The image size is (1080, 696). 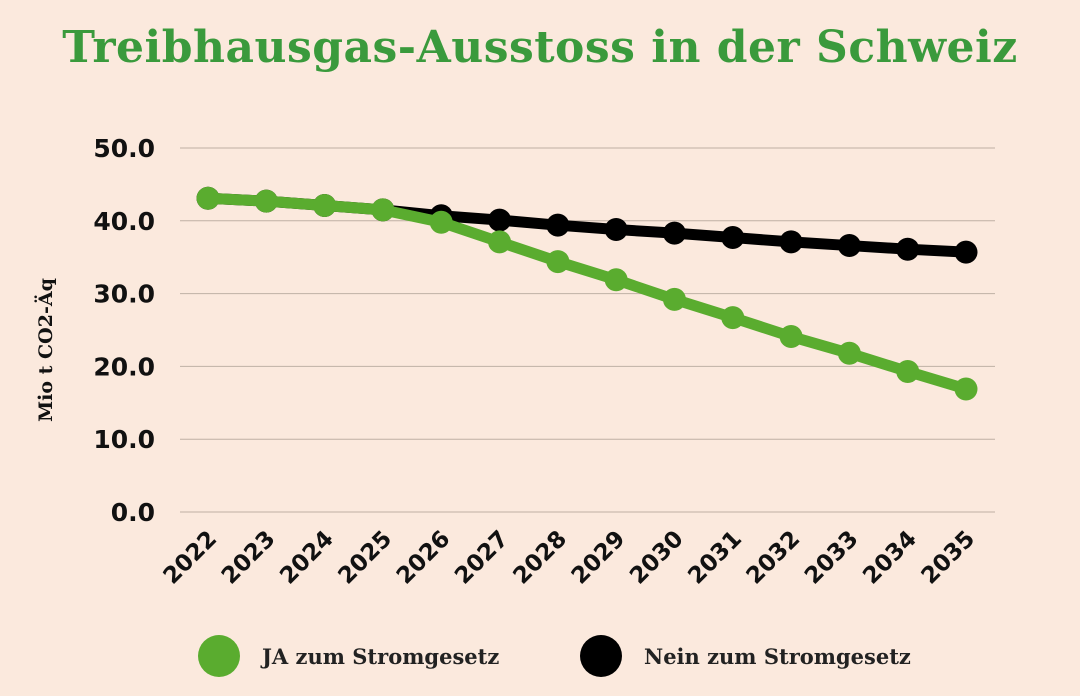 I want to click on x-tick-label: 2023, so click(x=249, y=558).